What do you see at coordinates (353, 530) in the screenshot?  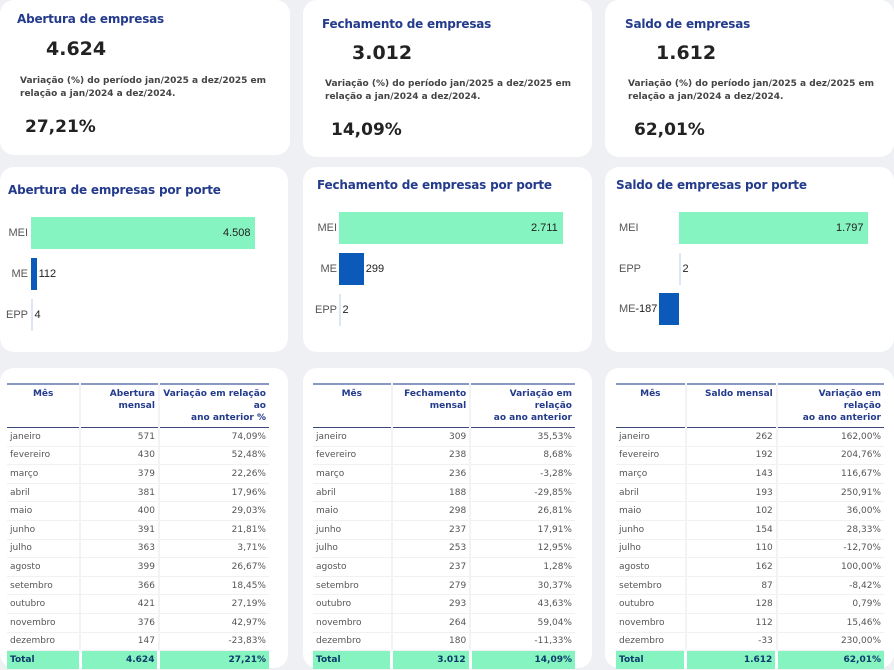 I see `month-cell: junho` at bounding box center [353, 530].